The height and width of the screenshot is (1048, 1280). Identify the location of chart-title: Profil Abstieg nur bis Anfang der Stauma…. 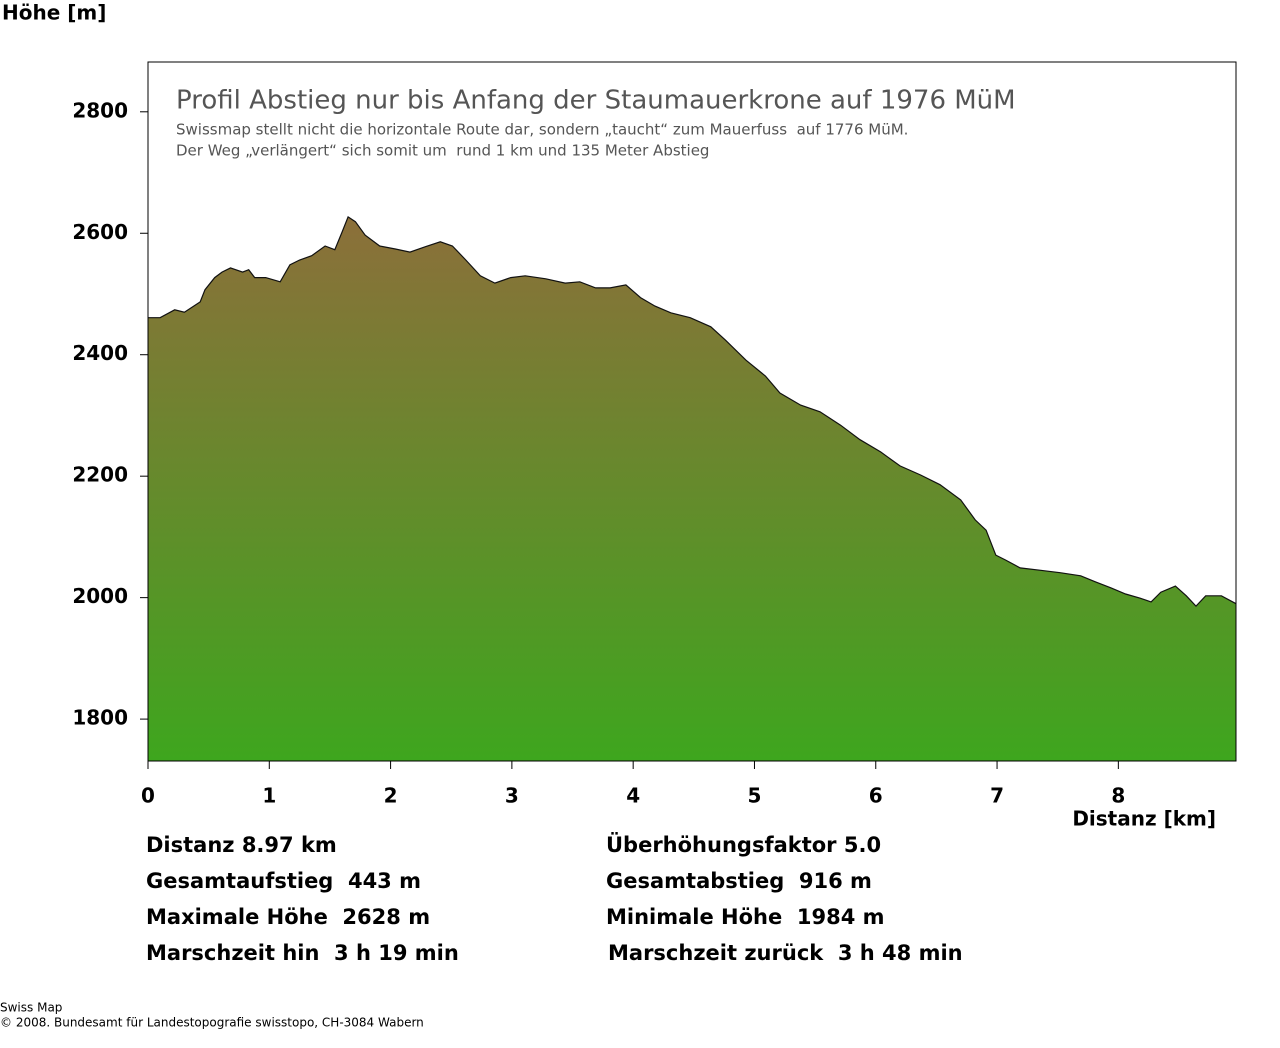
(596, 101).